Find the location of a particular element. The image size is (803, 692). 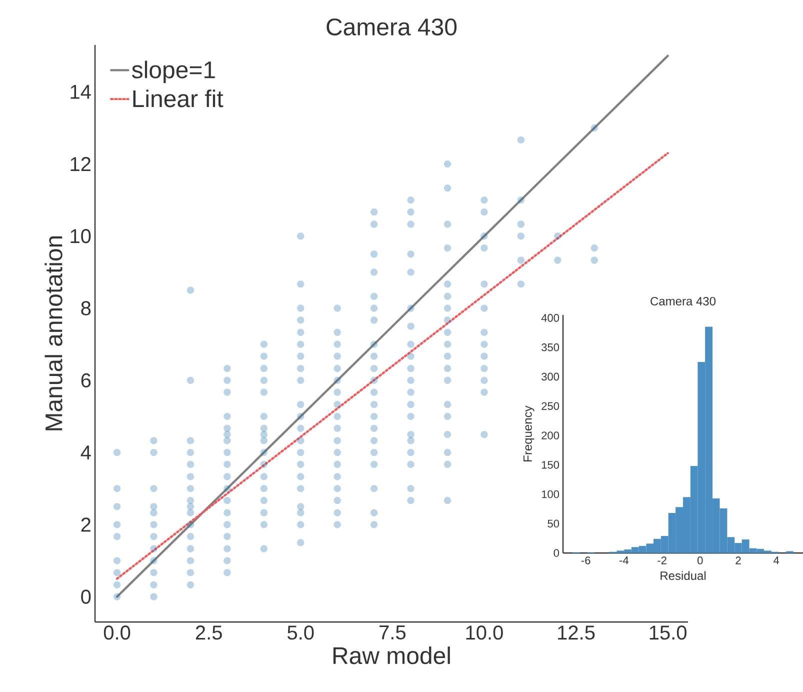

y-tick-label: 8 is located at coordinates (86, 308).